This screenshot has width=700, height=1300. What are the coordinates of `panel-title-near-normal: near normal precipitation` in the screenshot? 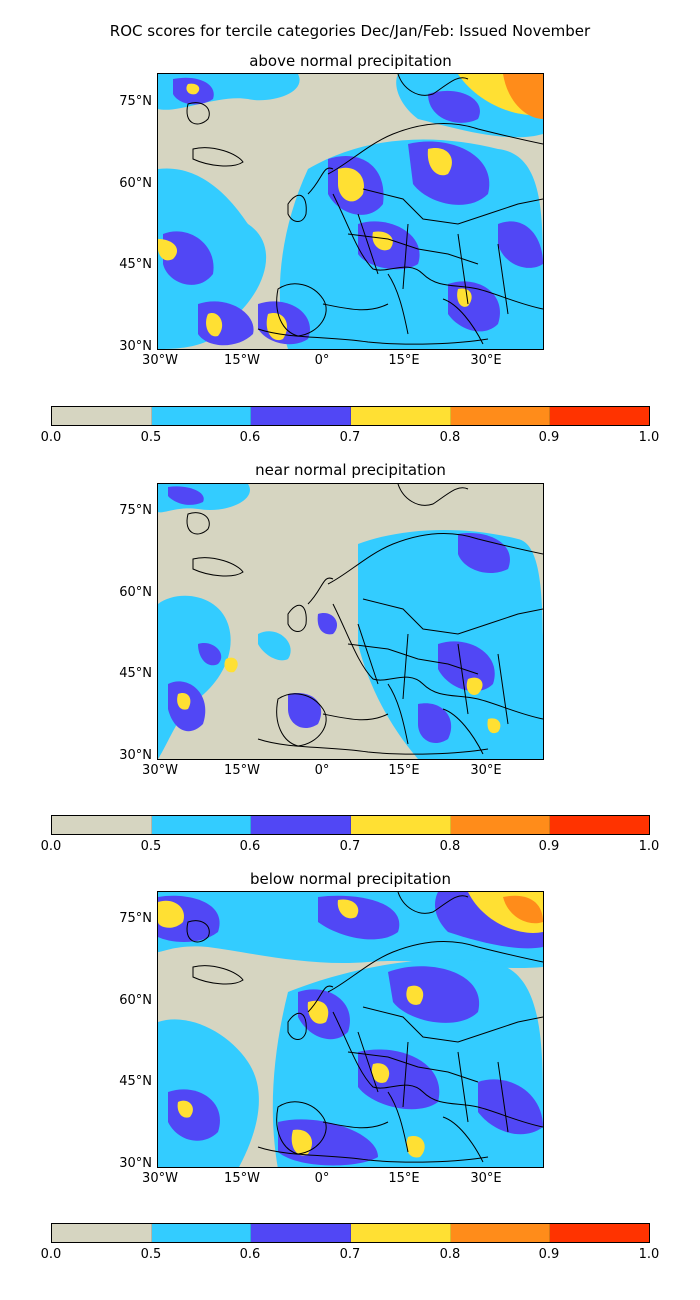 It's located at (350, 470).